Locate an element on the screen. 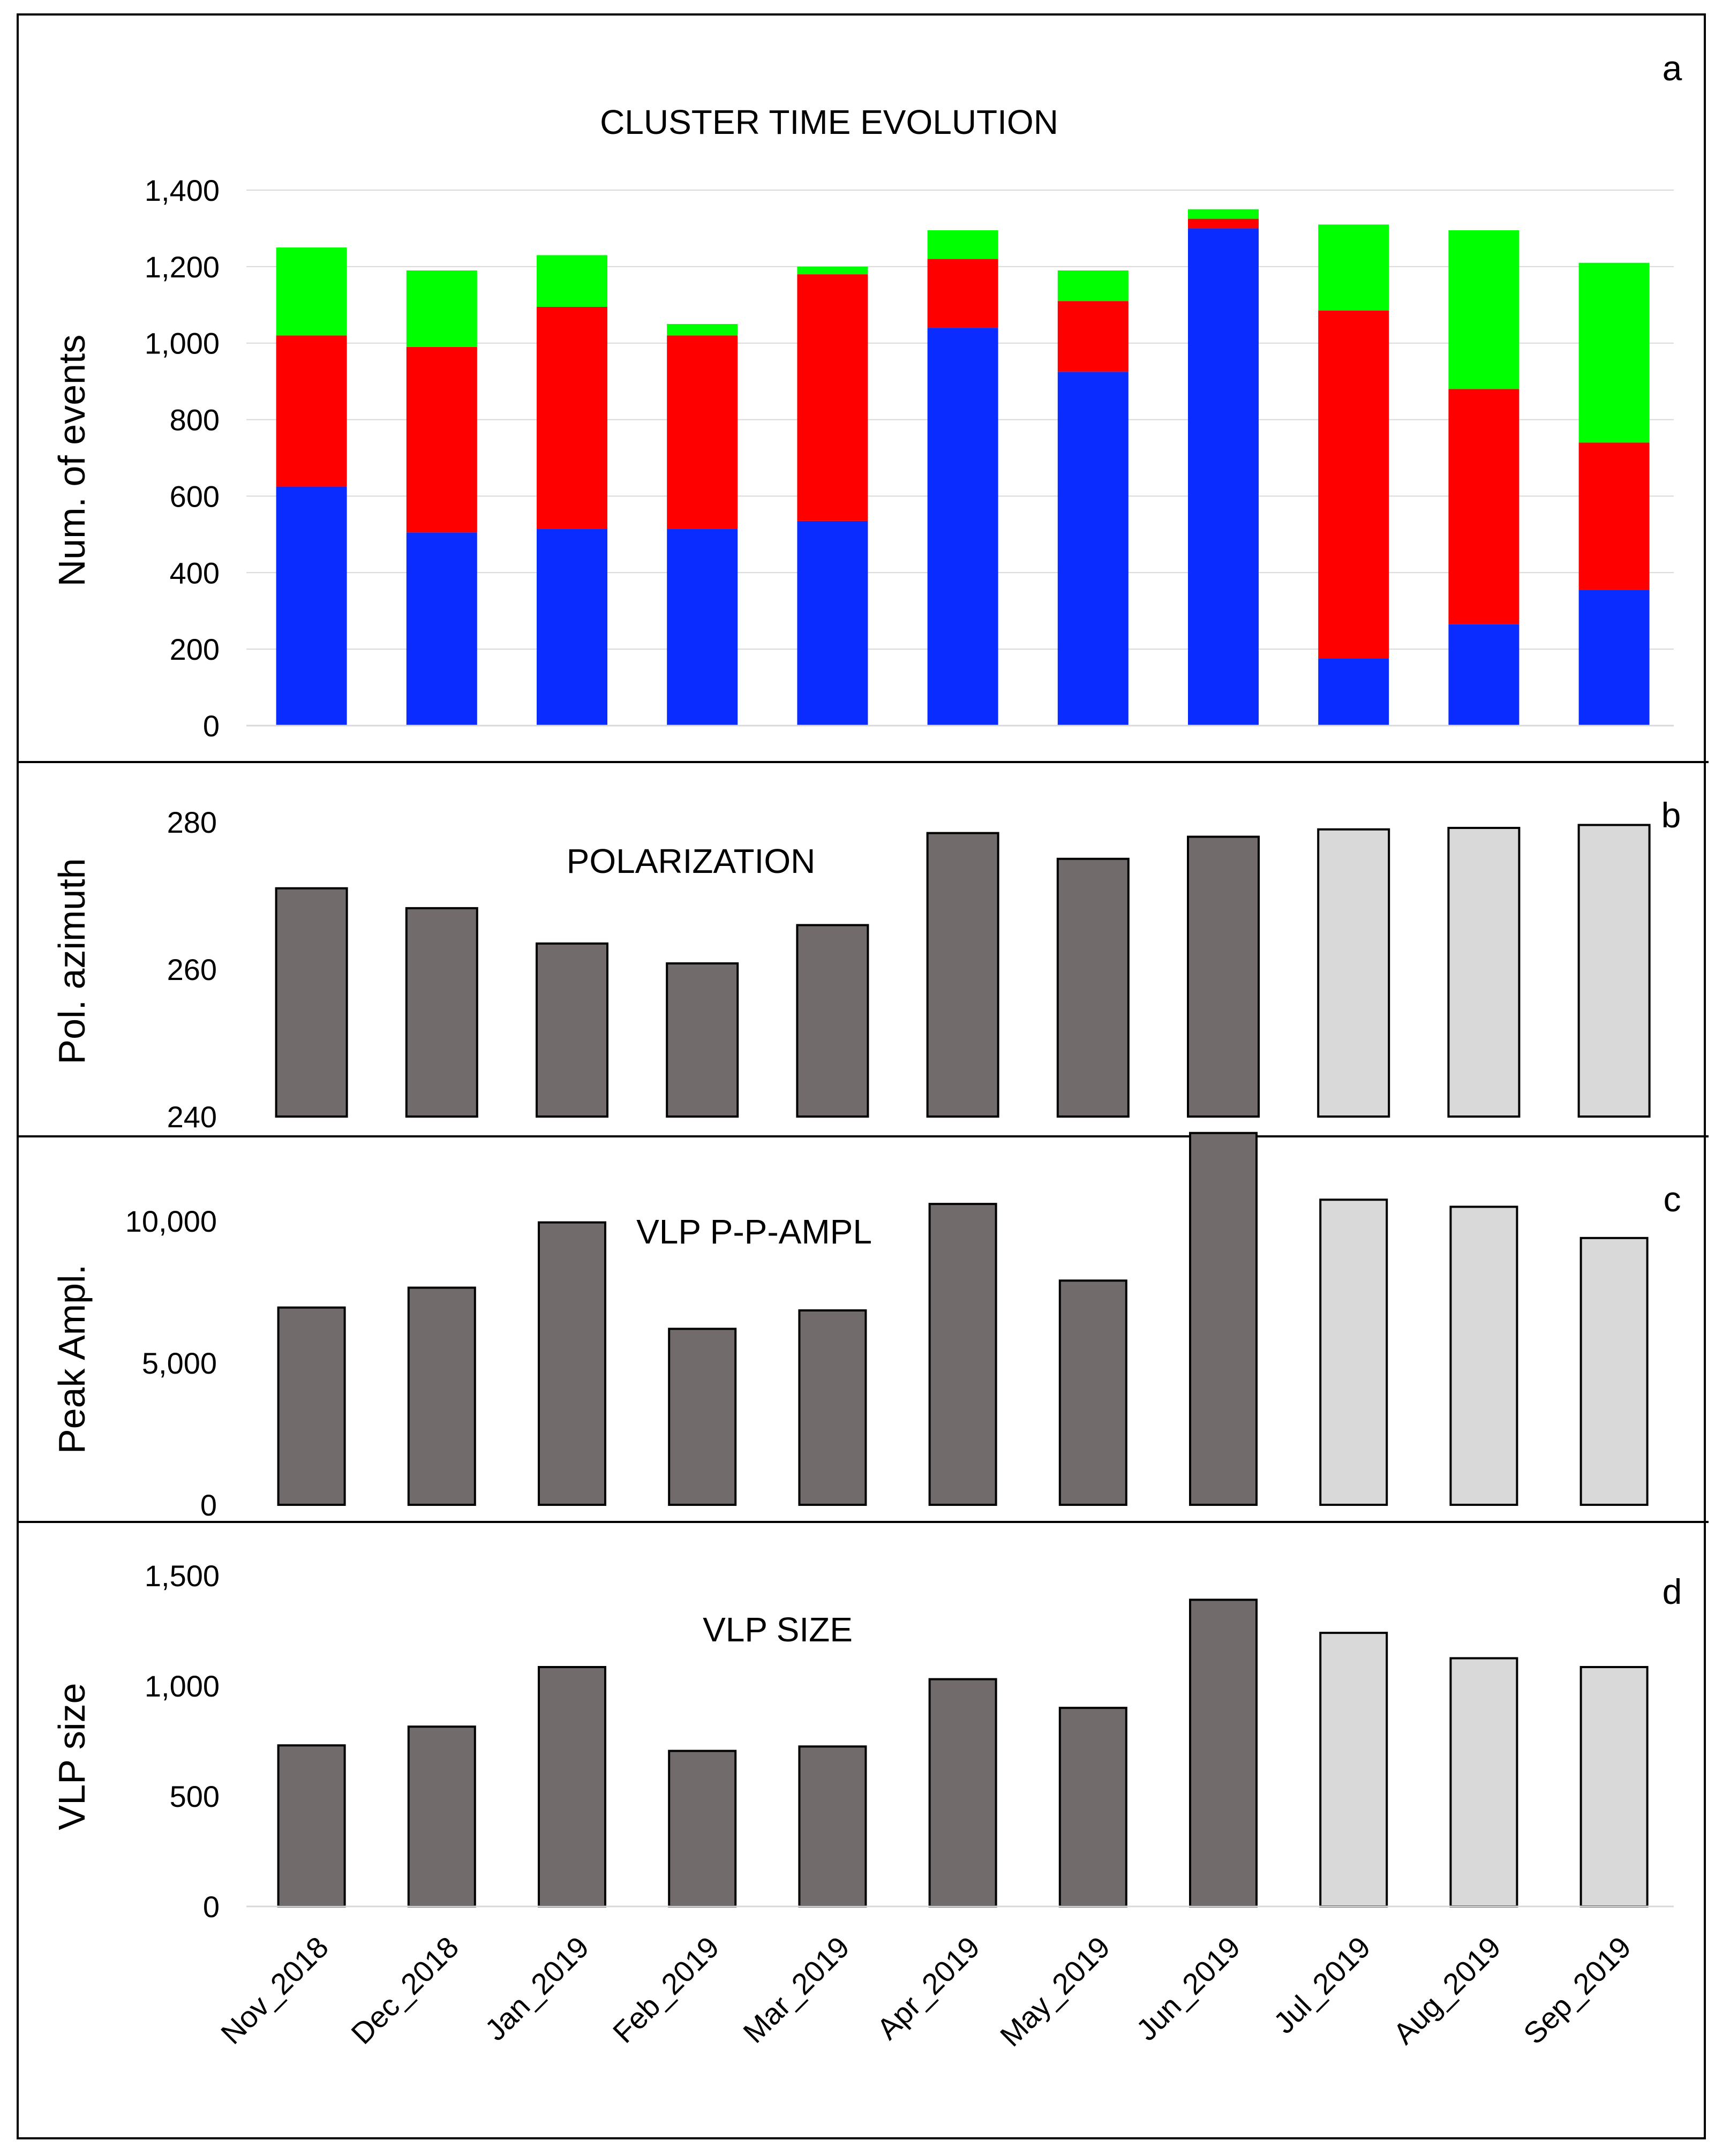  panel-a-letter: a is located at coordinates (1673, 68).